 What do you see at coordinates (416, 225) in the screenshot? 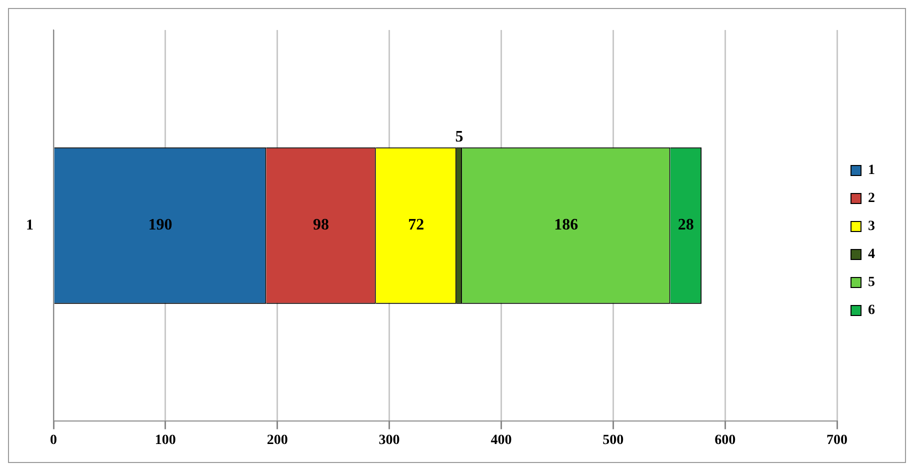
I see `data-label: 72` at bounding box center [416, 225].